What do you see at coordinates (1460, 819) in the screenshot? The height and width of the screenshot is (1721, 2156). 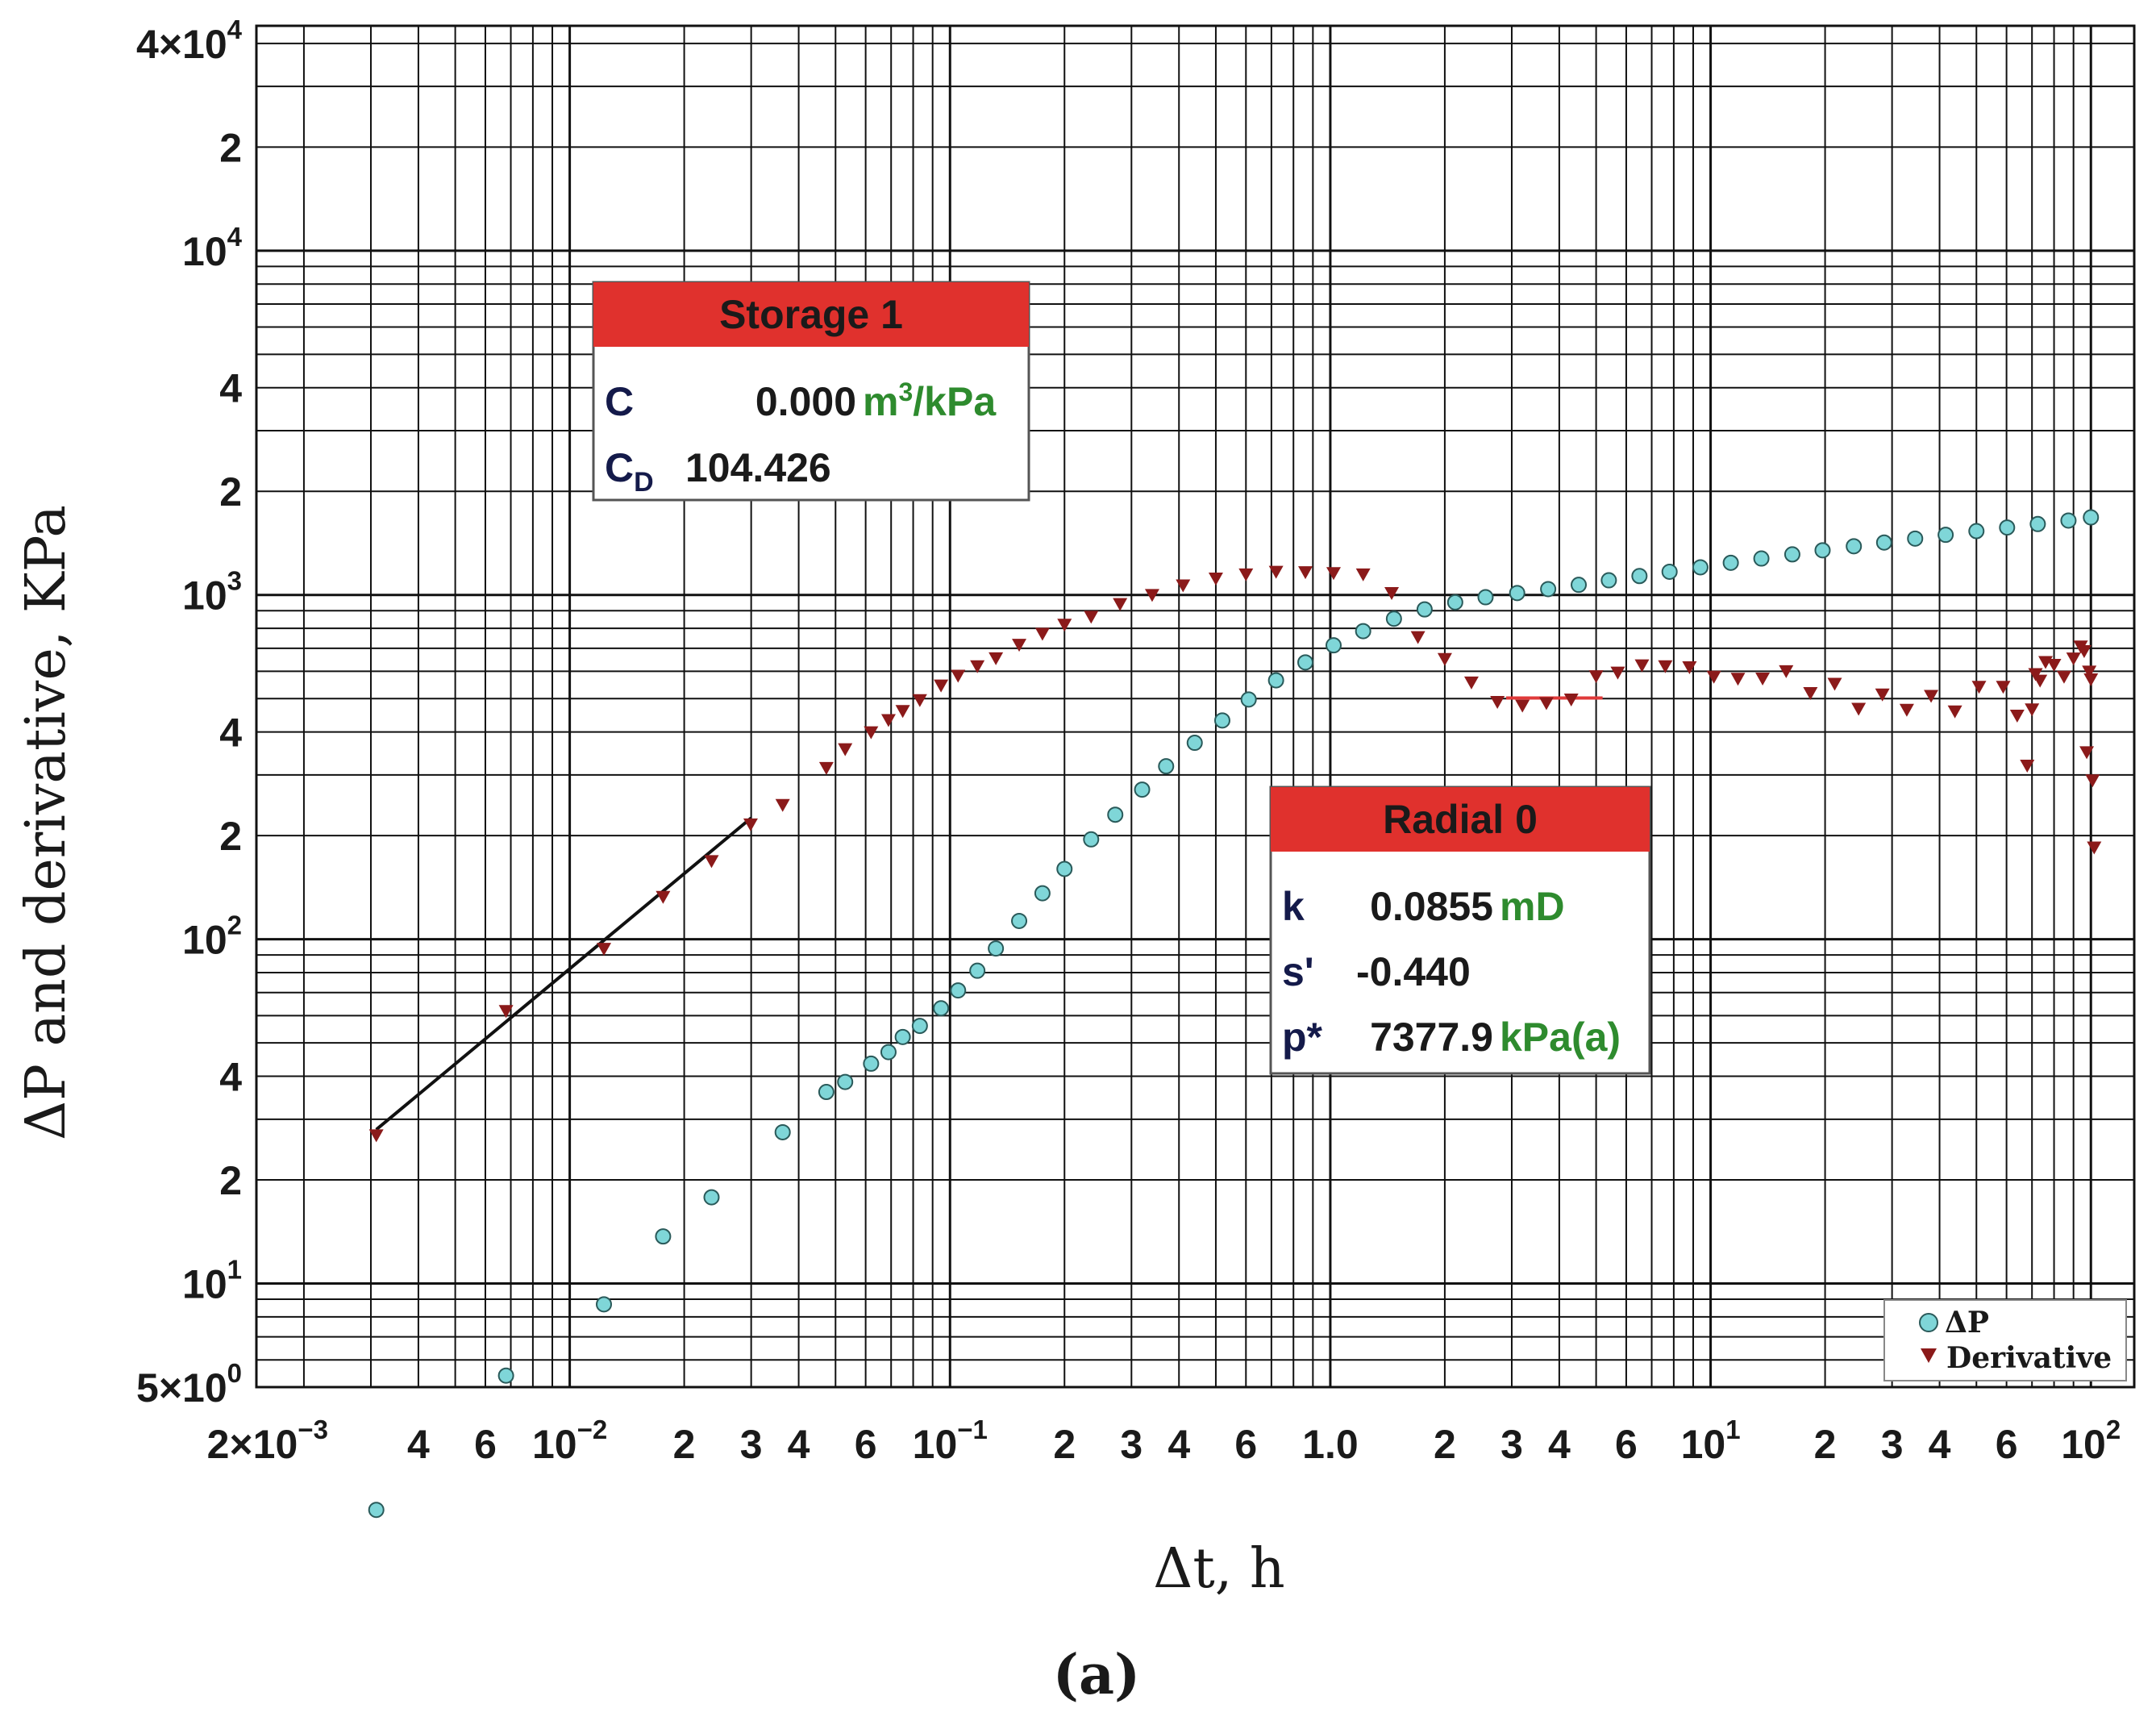 I see `radial-panel-header` at bounding box center [1460, 819].